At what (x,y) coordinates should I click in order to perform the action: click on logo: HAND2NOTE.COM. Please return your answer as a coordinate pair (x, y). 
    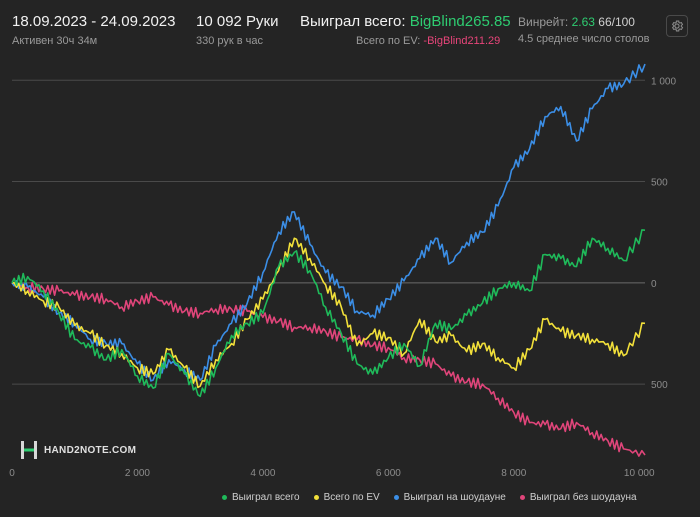
    Looking at the image, I should click on (78, 450).